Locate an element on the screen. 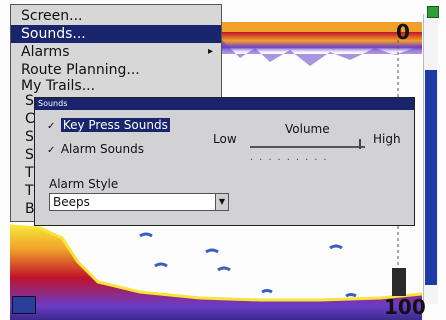 The image size is (446, 320). key-press-sounds-checkbox: ✓ Key Press Sounds is located at coordinates (108, 125).